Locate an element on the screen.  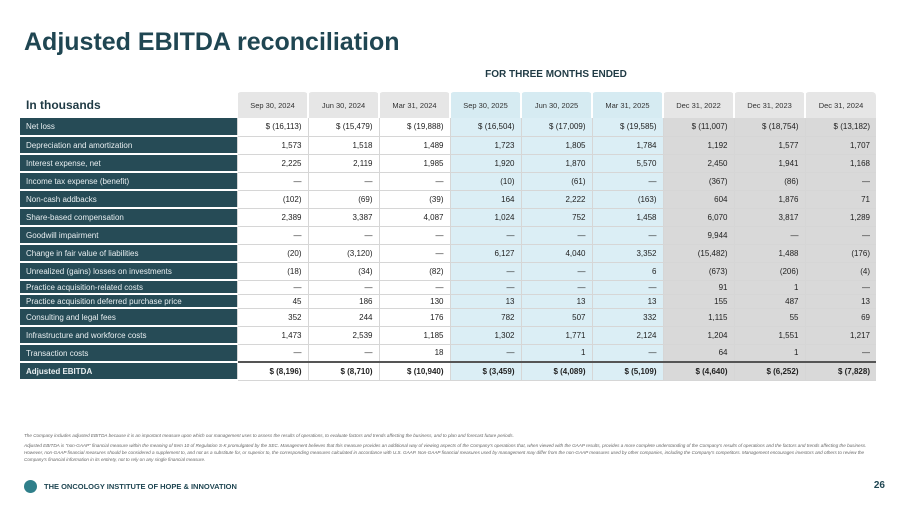
table-cell: $ (10,940) is located at coordinates (414, 371).